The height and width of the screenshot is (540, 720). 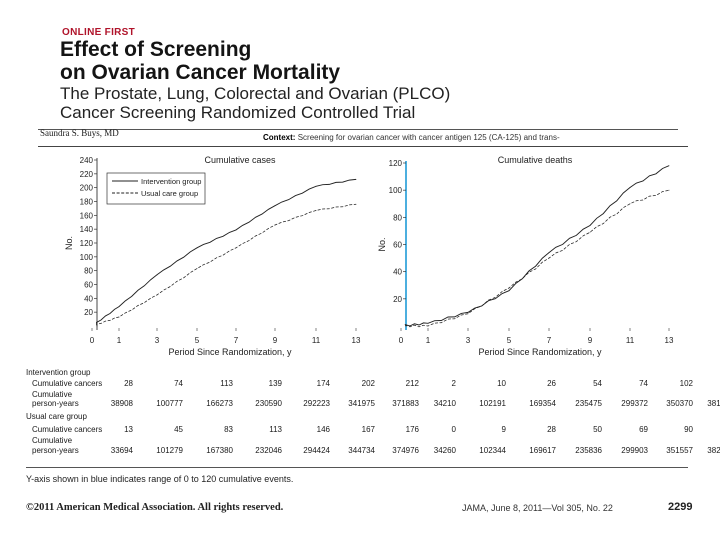 What do you see at coordinates (492, 450) in the screenshot?
I see `table-cell: 102344` at bounding box center [492, 450].